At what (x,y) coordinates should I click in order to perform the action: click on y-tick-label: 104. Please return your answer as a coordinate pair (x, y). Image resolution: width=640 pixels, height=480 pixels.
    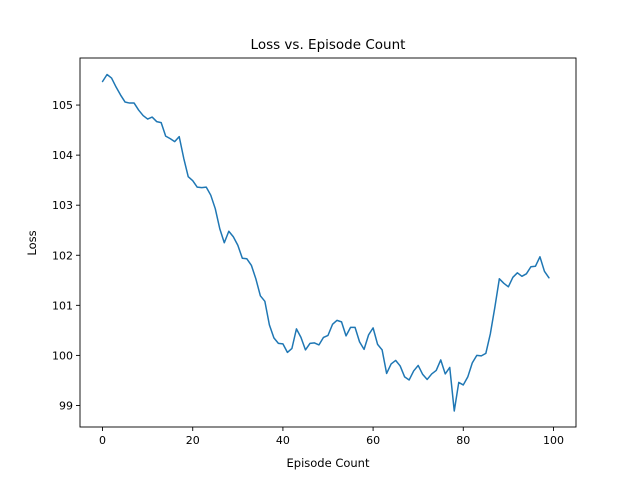
    Looking at the image, I should click on (62, 155).